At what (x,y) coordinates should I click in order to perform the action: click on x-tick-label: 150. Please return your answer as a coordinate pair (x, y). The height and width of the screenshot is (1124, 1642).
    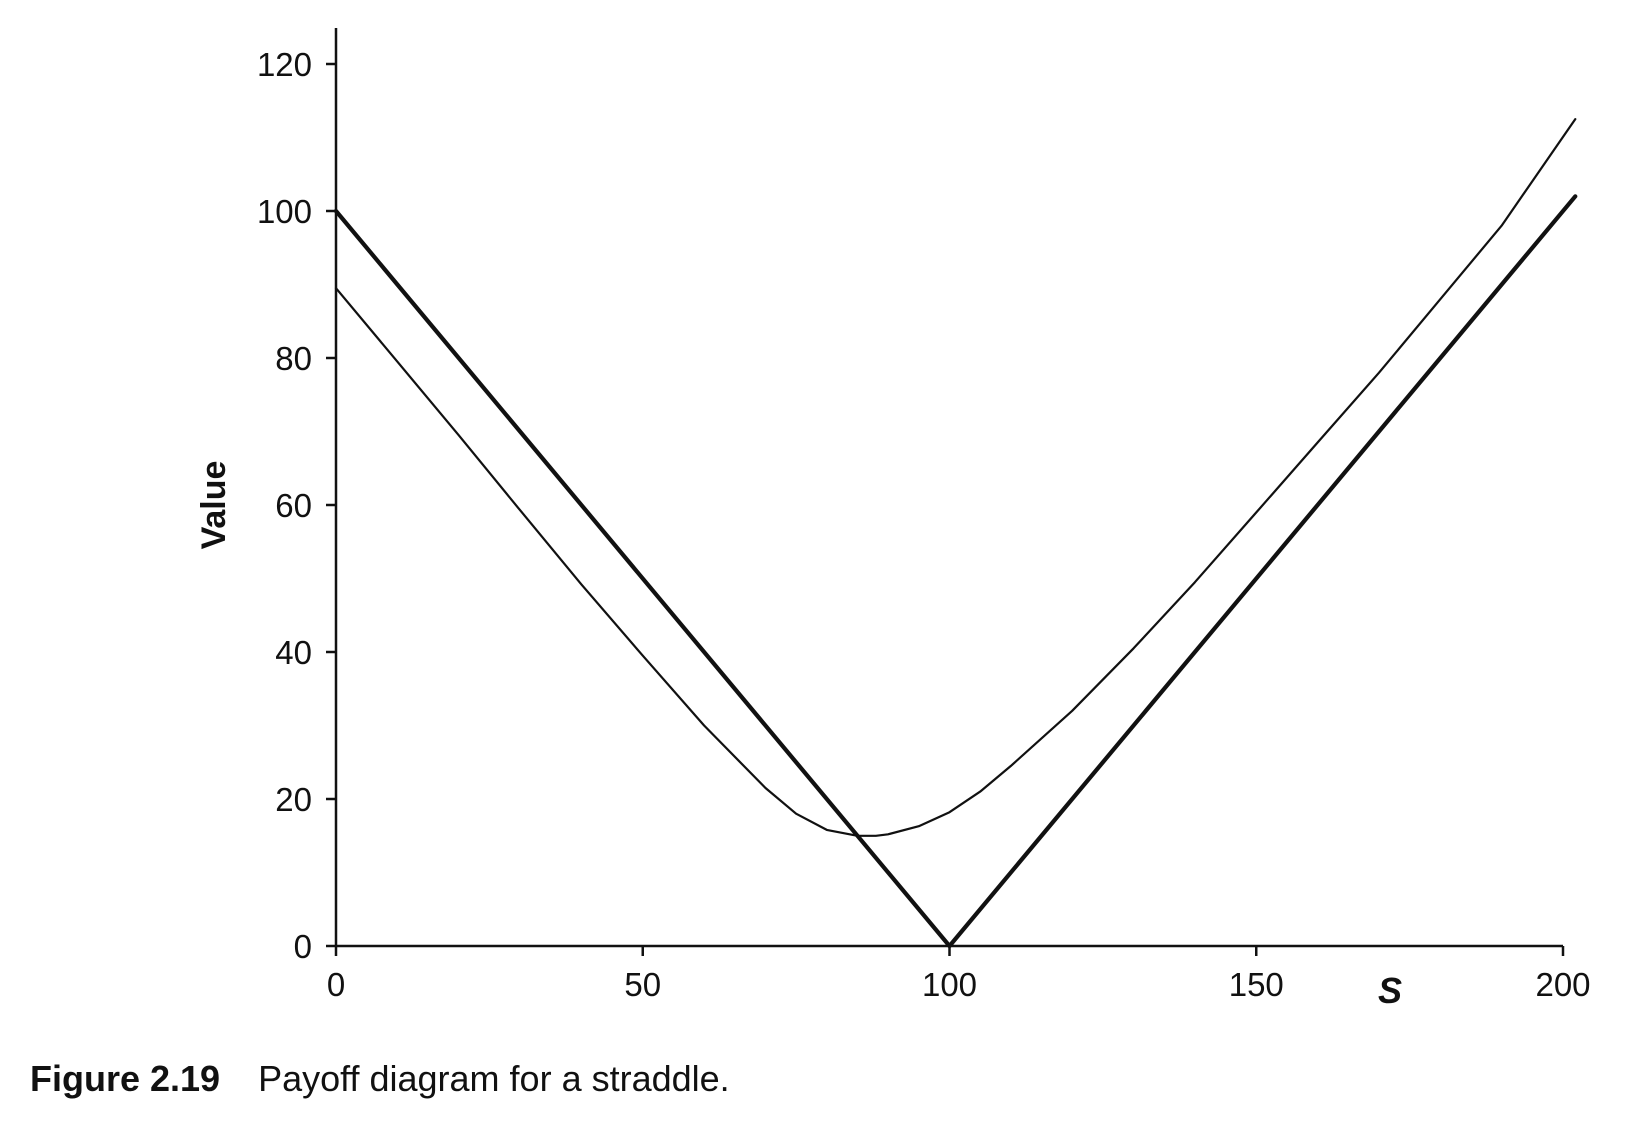
    Looking at the image, I should click on (1256, 984).